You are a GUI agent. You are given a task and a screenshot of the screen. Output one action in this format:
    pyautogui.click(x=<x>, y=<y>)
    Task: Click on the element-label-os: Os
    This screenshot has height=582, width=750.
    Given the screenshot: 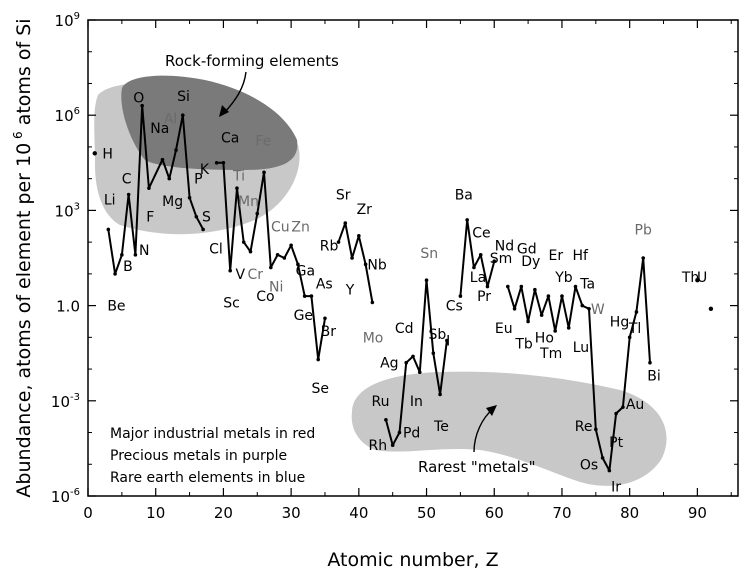 What is the action you would take?
    pyautogui.click(x=589, y=465)
    